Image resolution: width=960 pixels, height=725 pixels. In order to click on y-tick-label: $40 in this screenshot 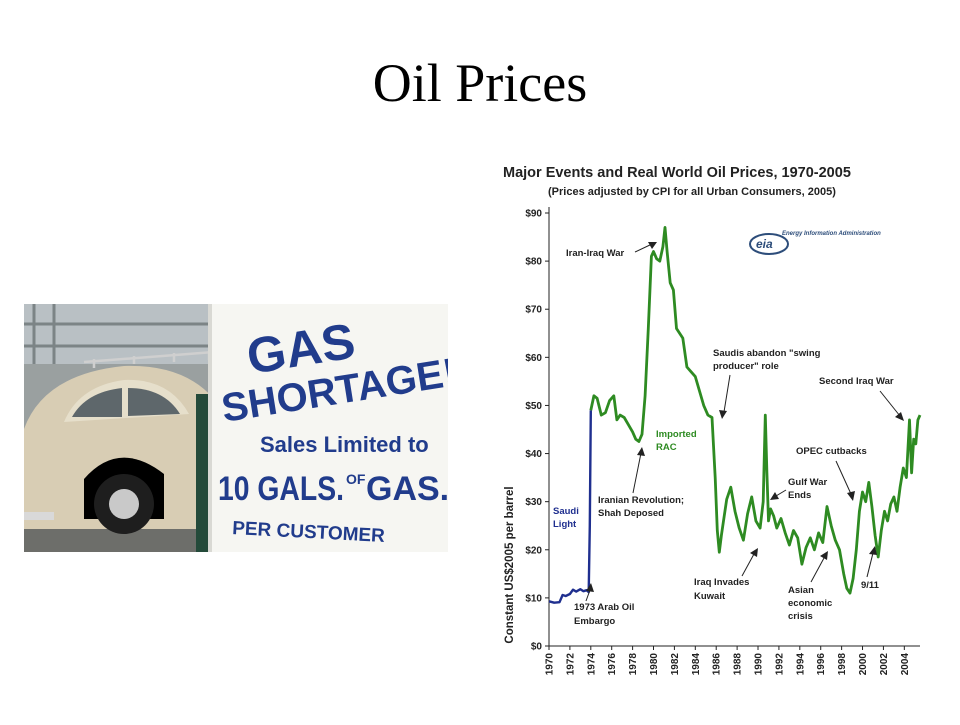, I will do `click(533, 454)`.